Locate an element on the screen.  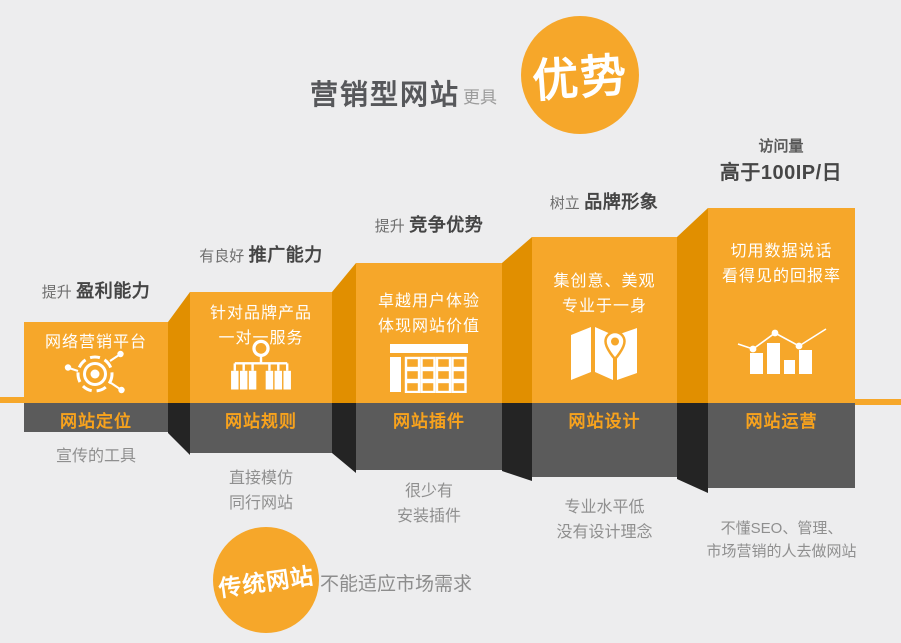
step4-face-line2: 专业于一身 is located at coordinates (604, 306).